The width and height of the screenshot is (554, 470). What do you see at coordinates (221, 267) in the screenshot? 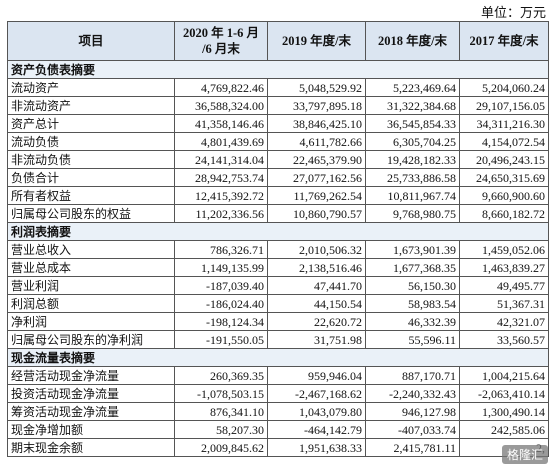
I see `value-cell: 1,149,135.99` at bounding box center [221, 267].